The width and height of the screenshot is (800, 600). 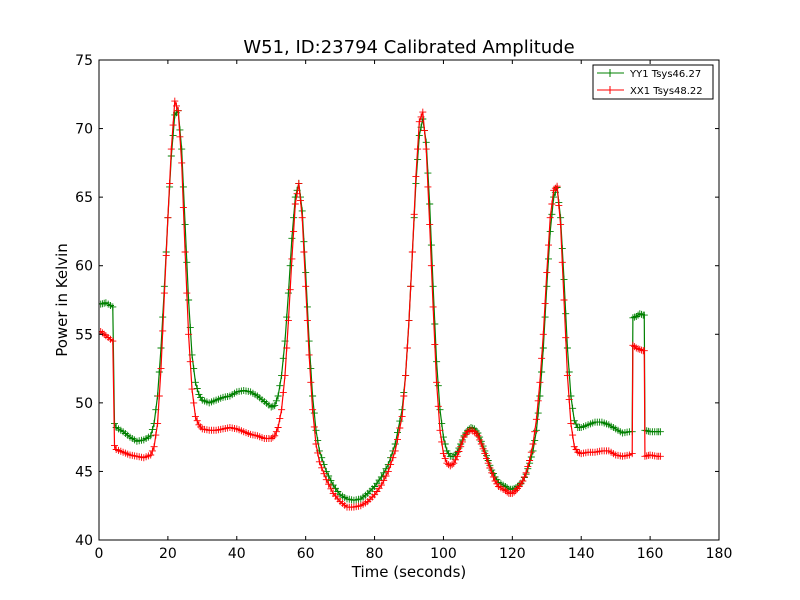 What do you see at coordinates (666, 91) in the screenshot?
I see `legend-label-xx1: XX1 Tsys48.22` at bounding box center [666, 91].